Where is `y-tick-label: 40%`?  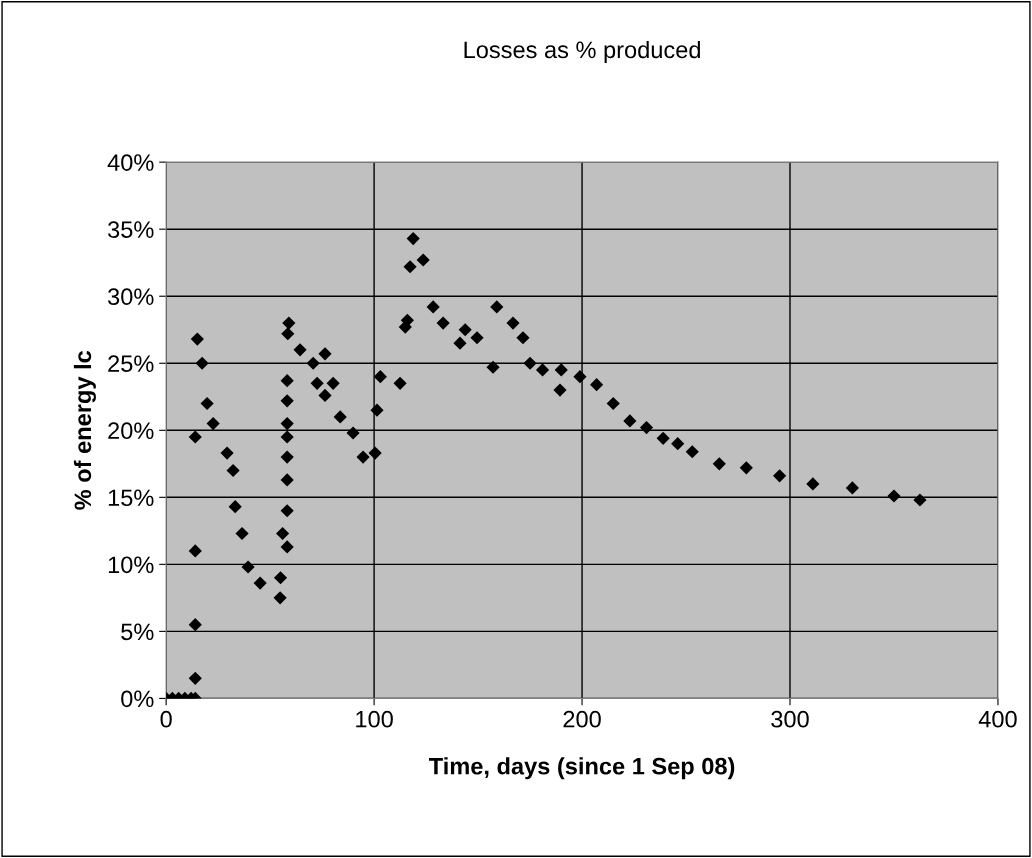 y-tick-label: 40% is located at coordinates (130, 162).